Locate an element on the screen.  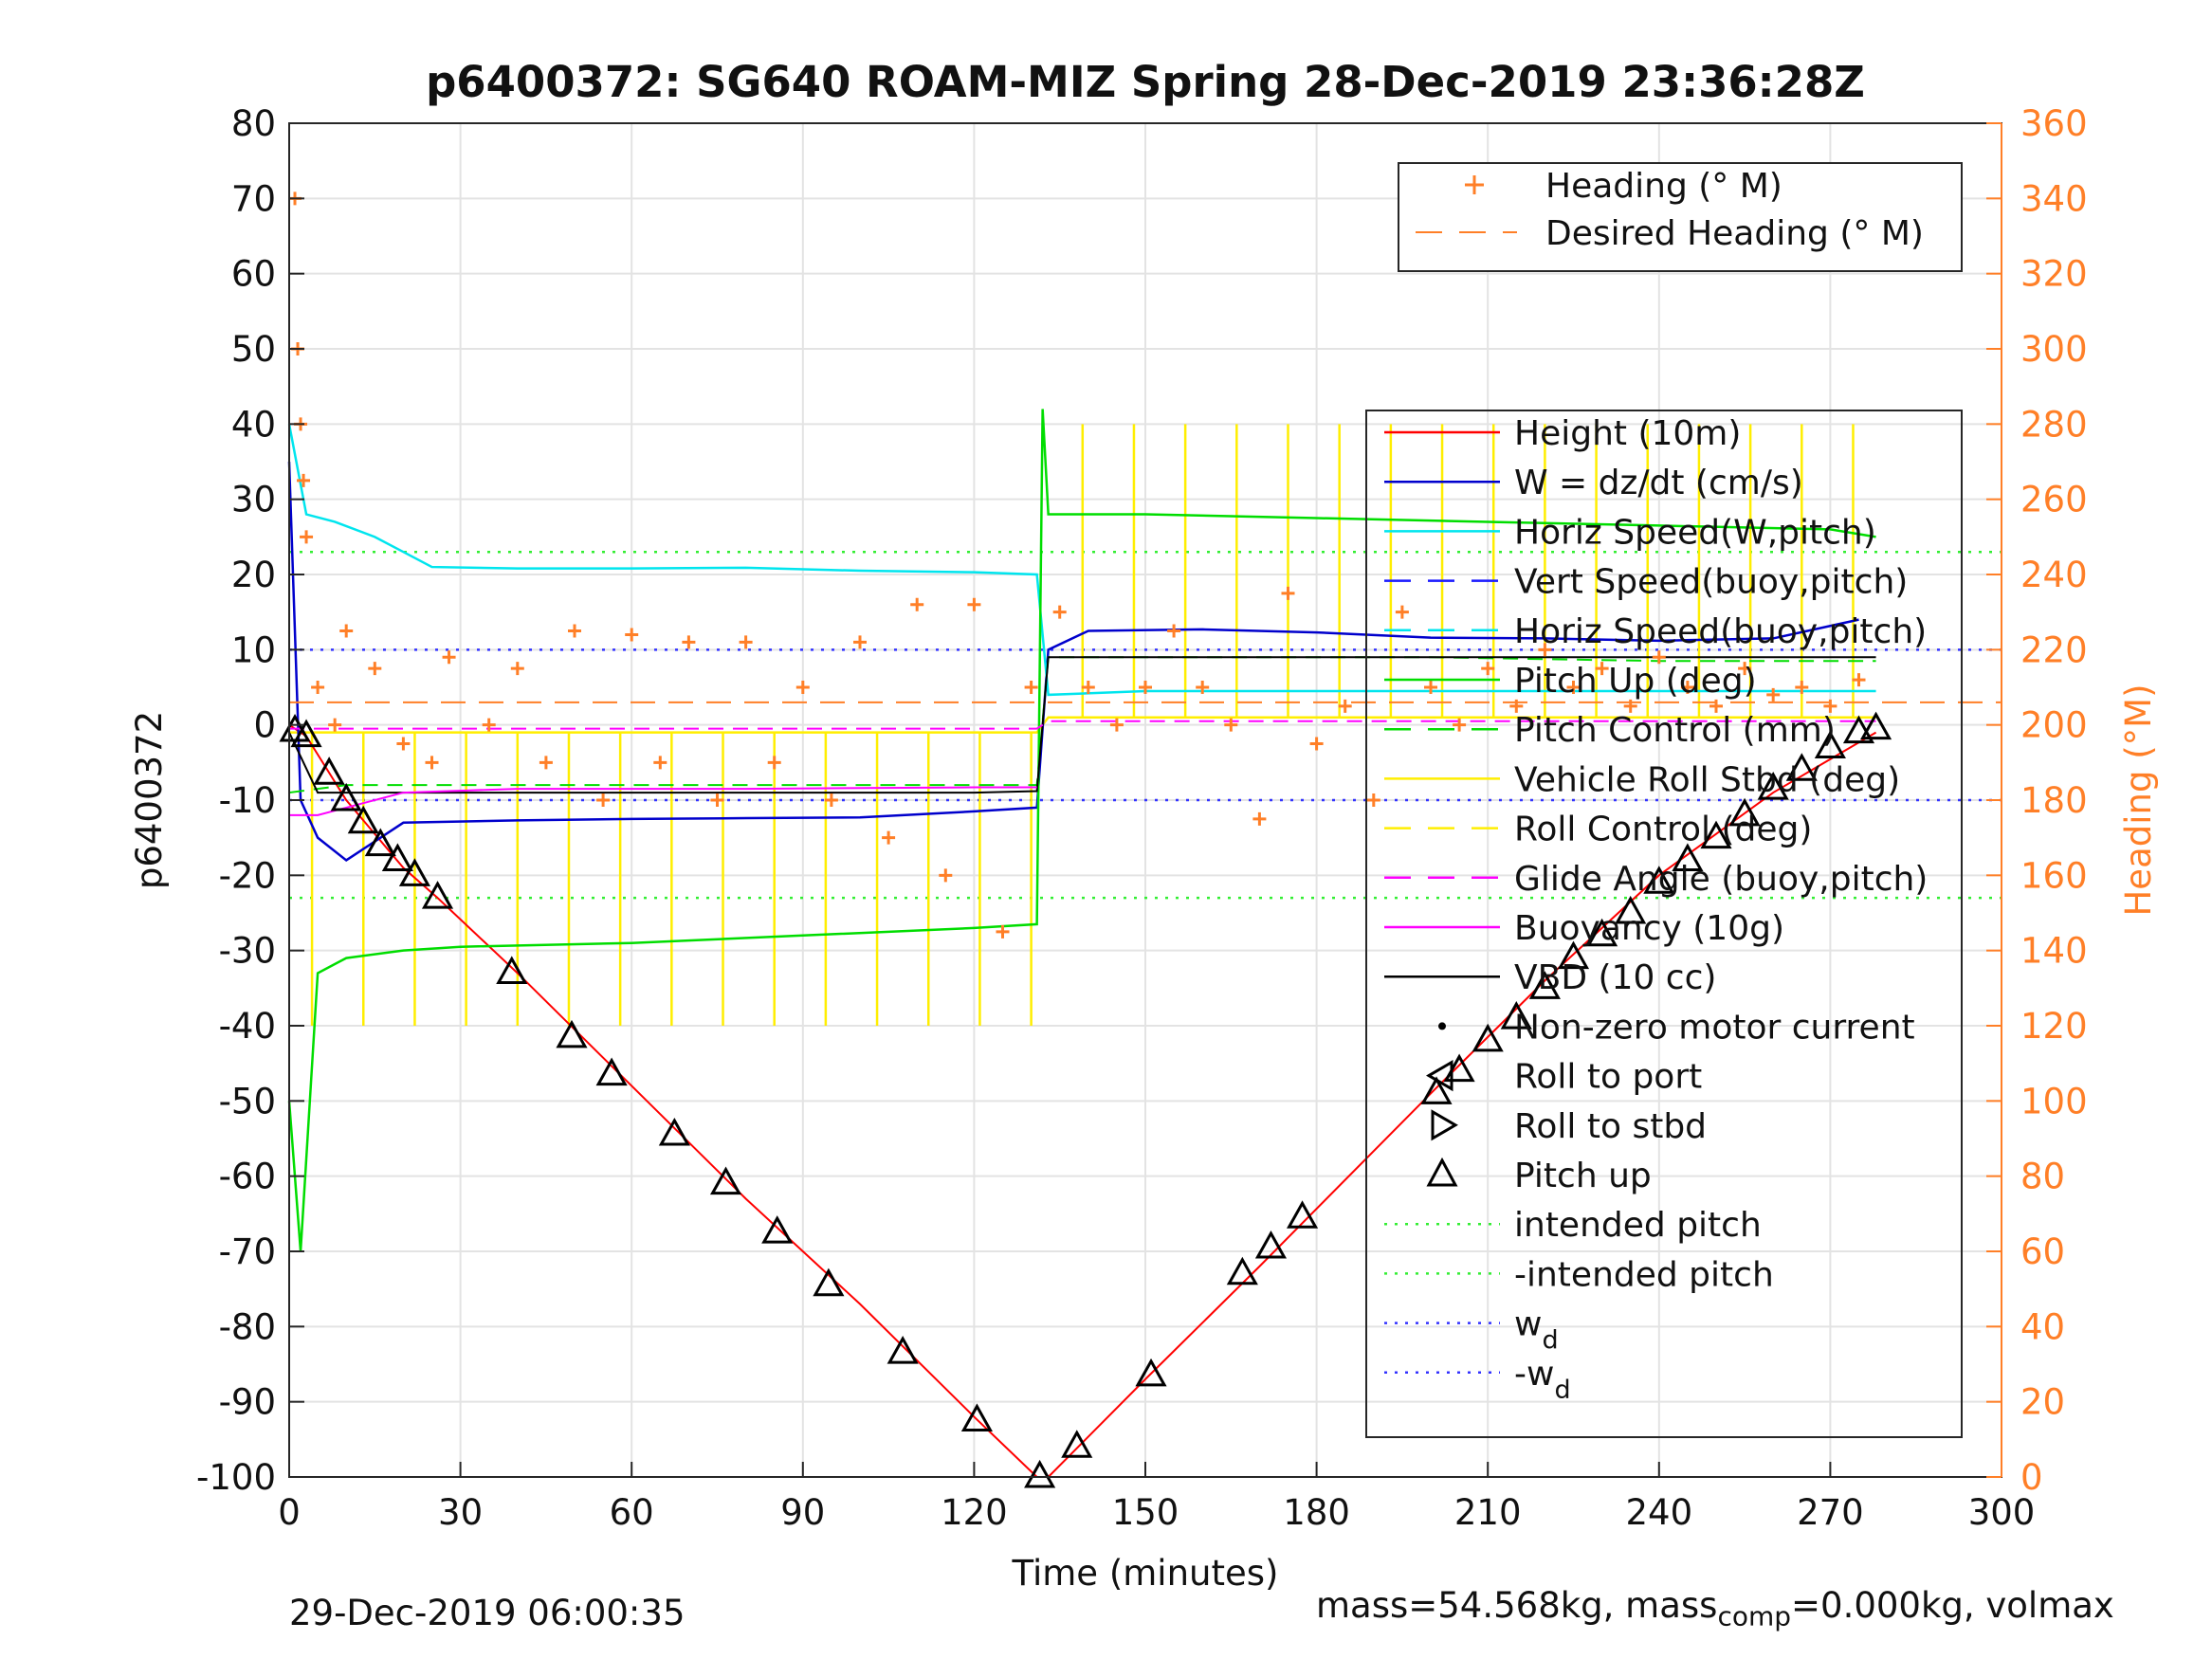
y-tick-label: -60 is located at coordinates (247, 1177).